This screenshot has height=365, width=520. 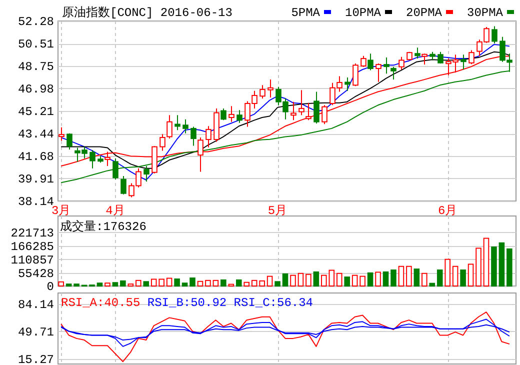 What do you see at coordinates (36, 22) in the screenshot?
I see `y-tick-label: 52.28` at bounding box center [36, 22].